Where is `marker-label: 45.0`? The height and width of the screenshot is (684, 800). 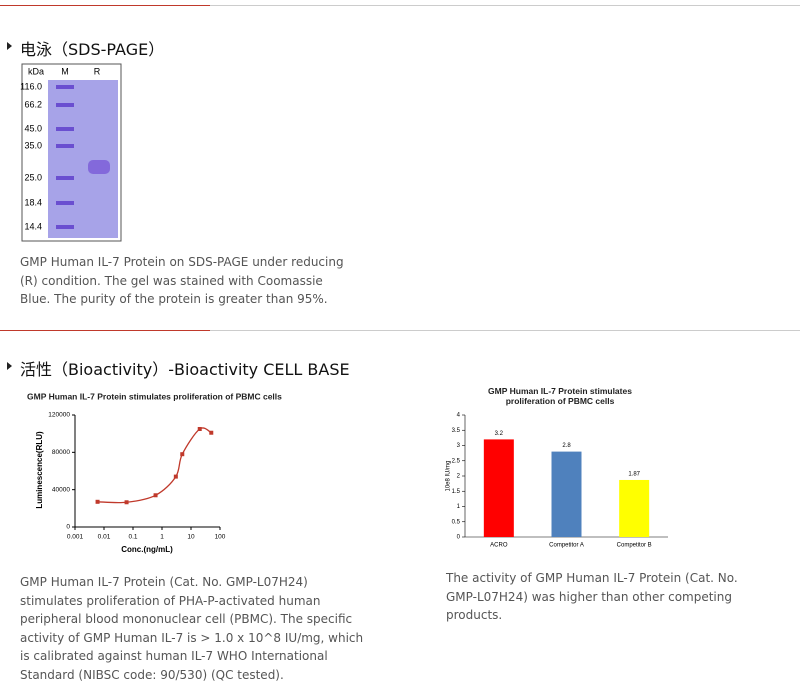
marker-label: 45.0 is located at coordinates (33, 128).